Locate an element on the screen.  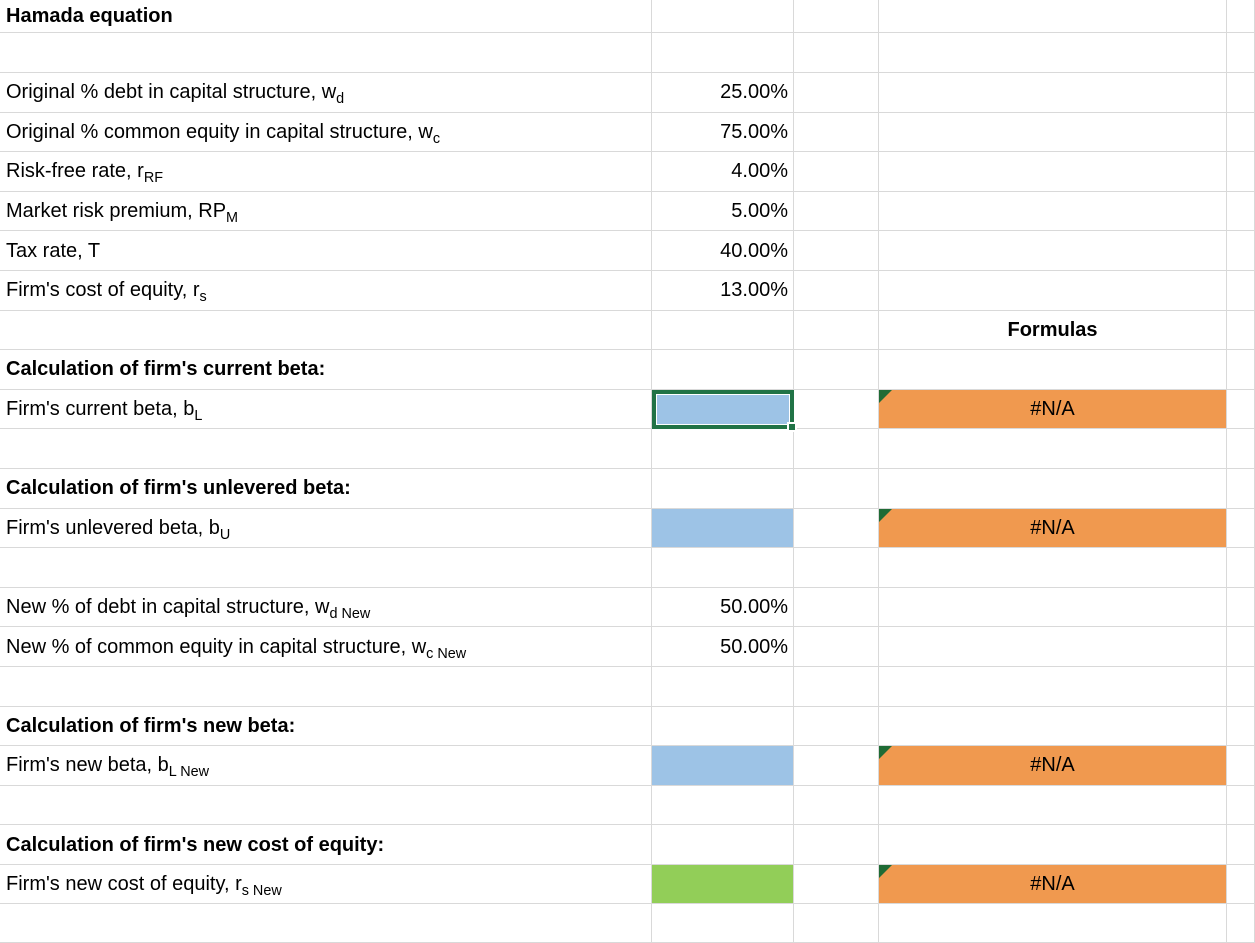
cell-value-market-premium: 5.00% is located at coordinates (723, 211).